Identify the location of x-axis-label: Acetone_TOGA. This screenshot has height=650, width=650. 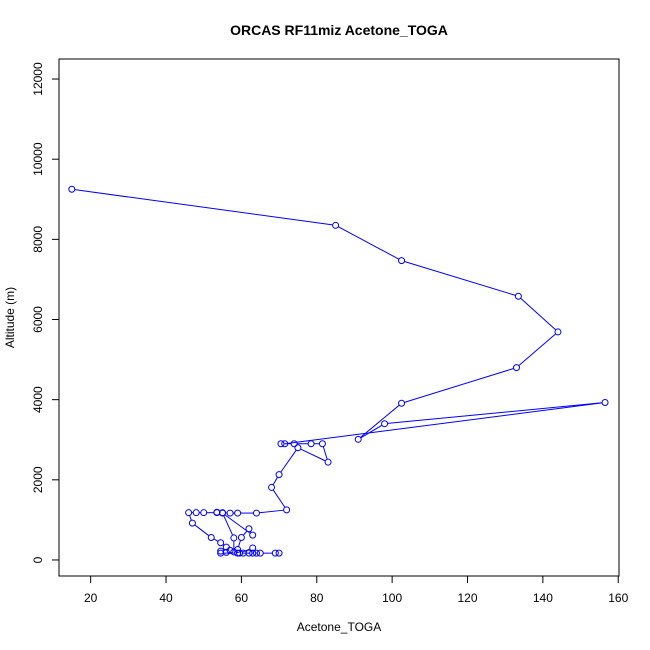
(339, 627).